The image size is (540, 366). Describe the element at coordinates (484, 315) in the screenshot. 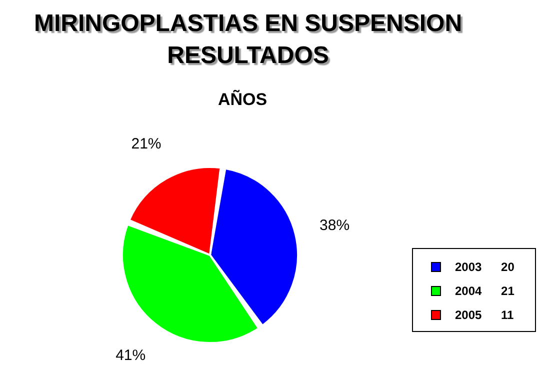

I see `legend-label: 2005 11` at that location.